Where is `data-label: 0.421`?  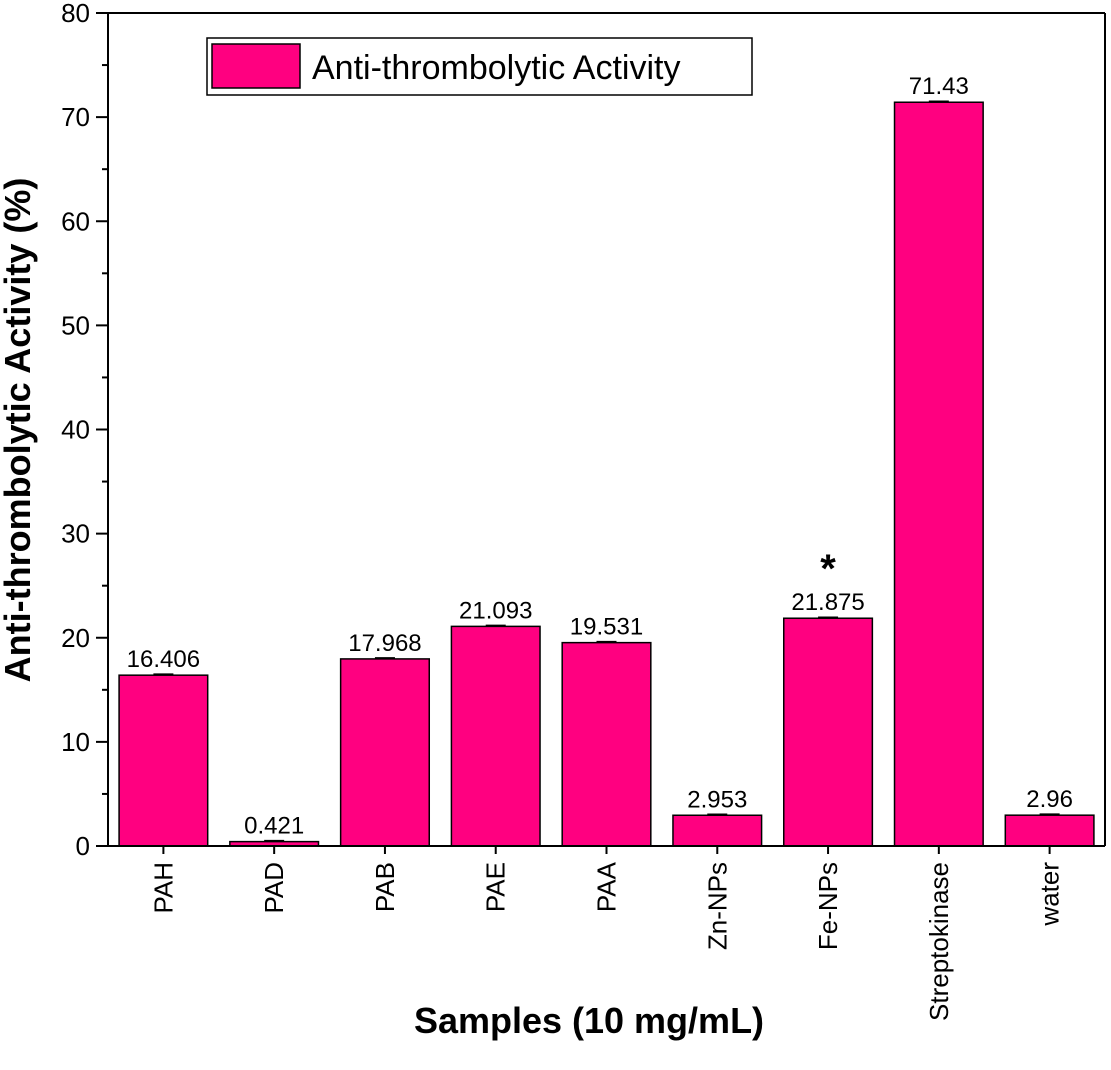 data-label: 0.421 is located at coordinates (274, 826).